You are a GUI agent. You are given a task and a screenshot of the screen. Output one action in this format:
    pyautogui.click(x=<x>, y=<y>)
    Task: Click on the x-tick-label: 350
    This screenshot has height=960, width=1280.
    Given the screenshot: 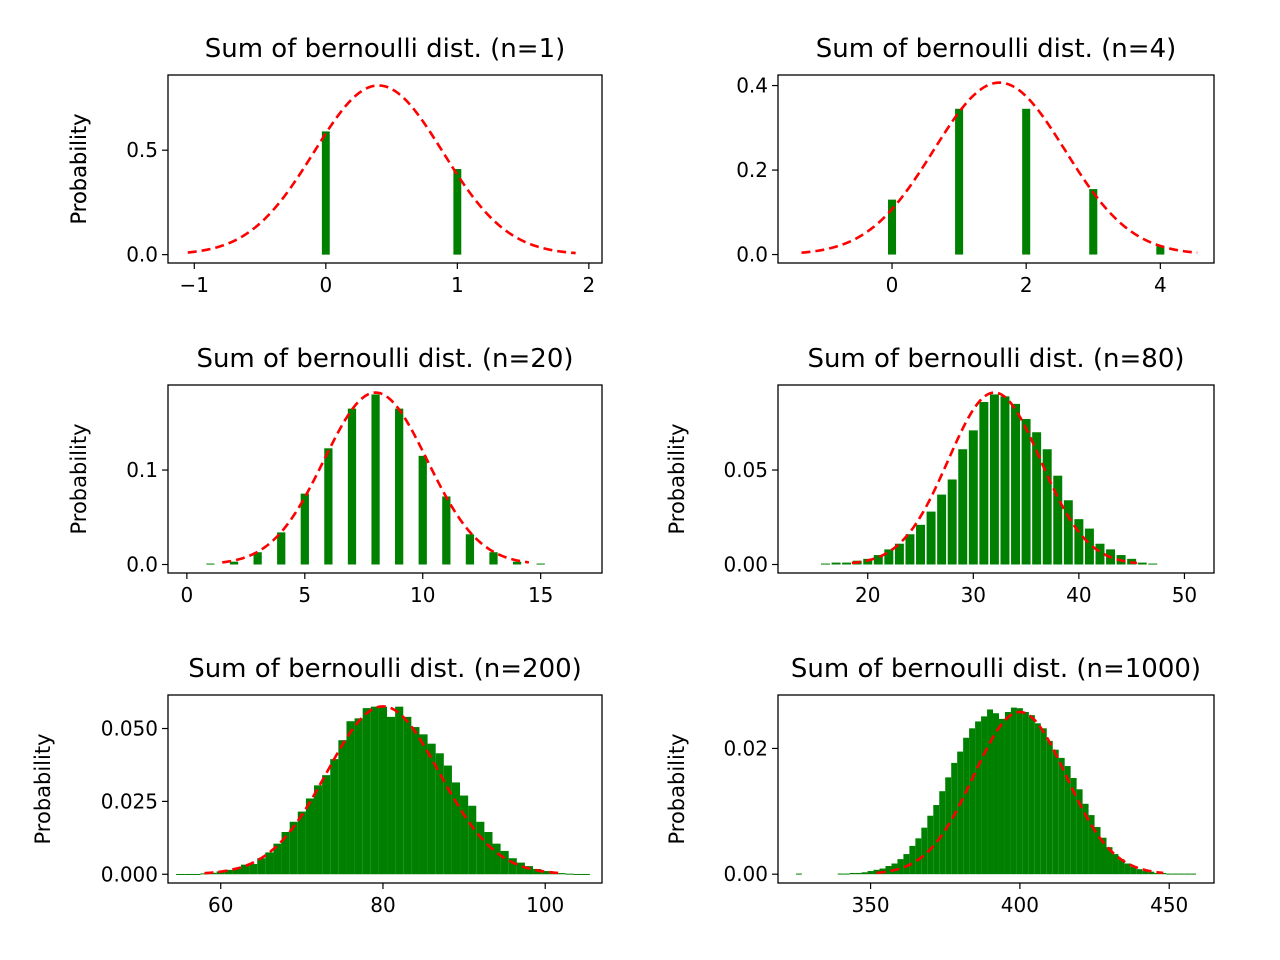 What is the action you would take?
    pyautogui.click(x=870, y=905)
    